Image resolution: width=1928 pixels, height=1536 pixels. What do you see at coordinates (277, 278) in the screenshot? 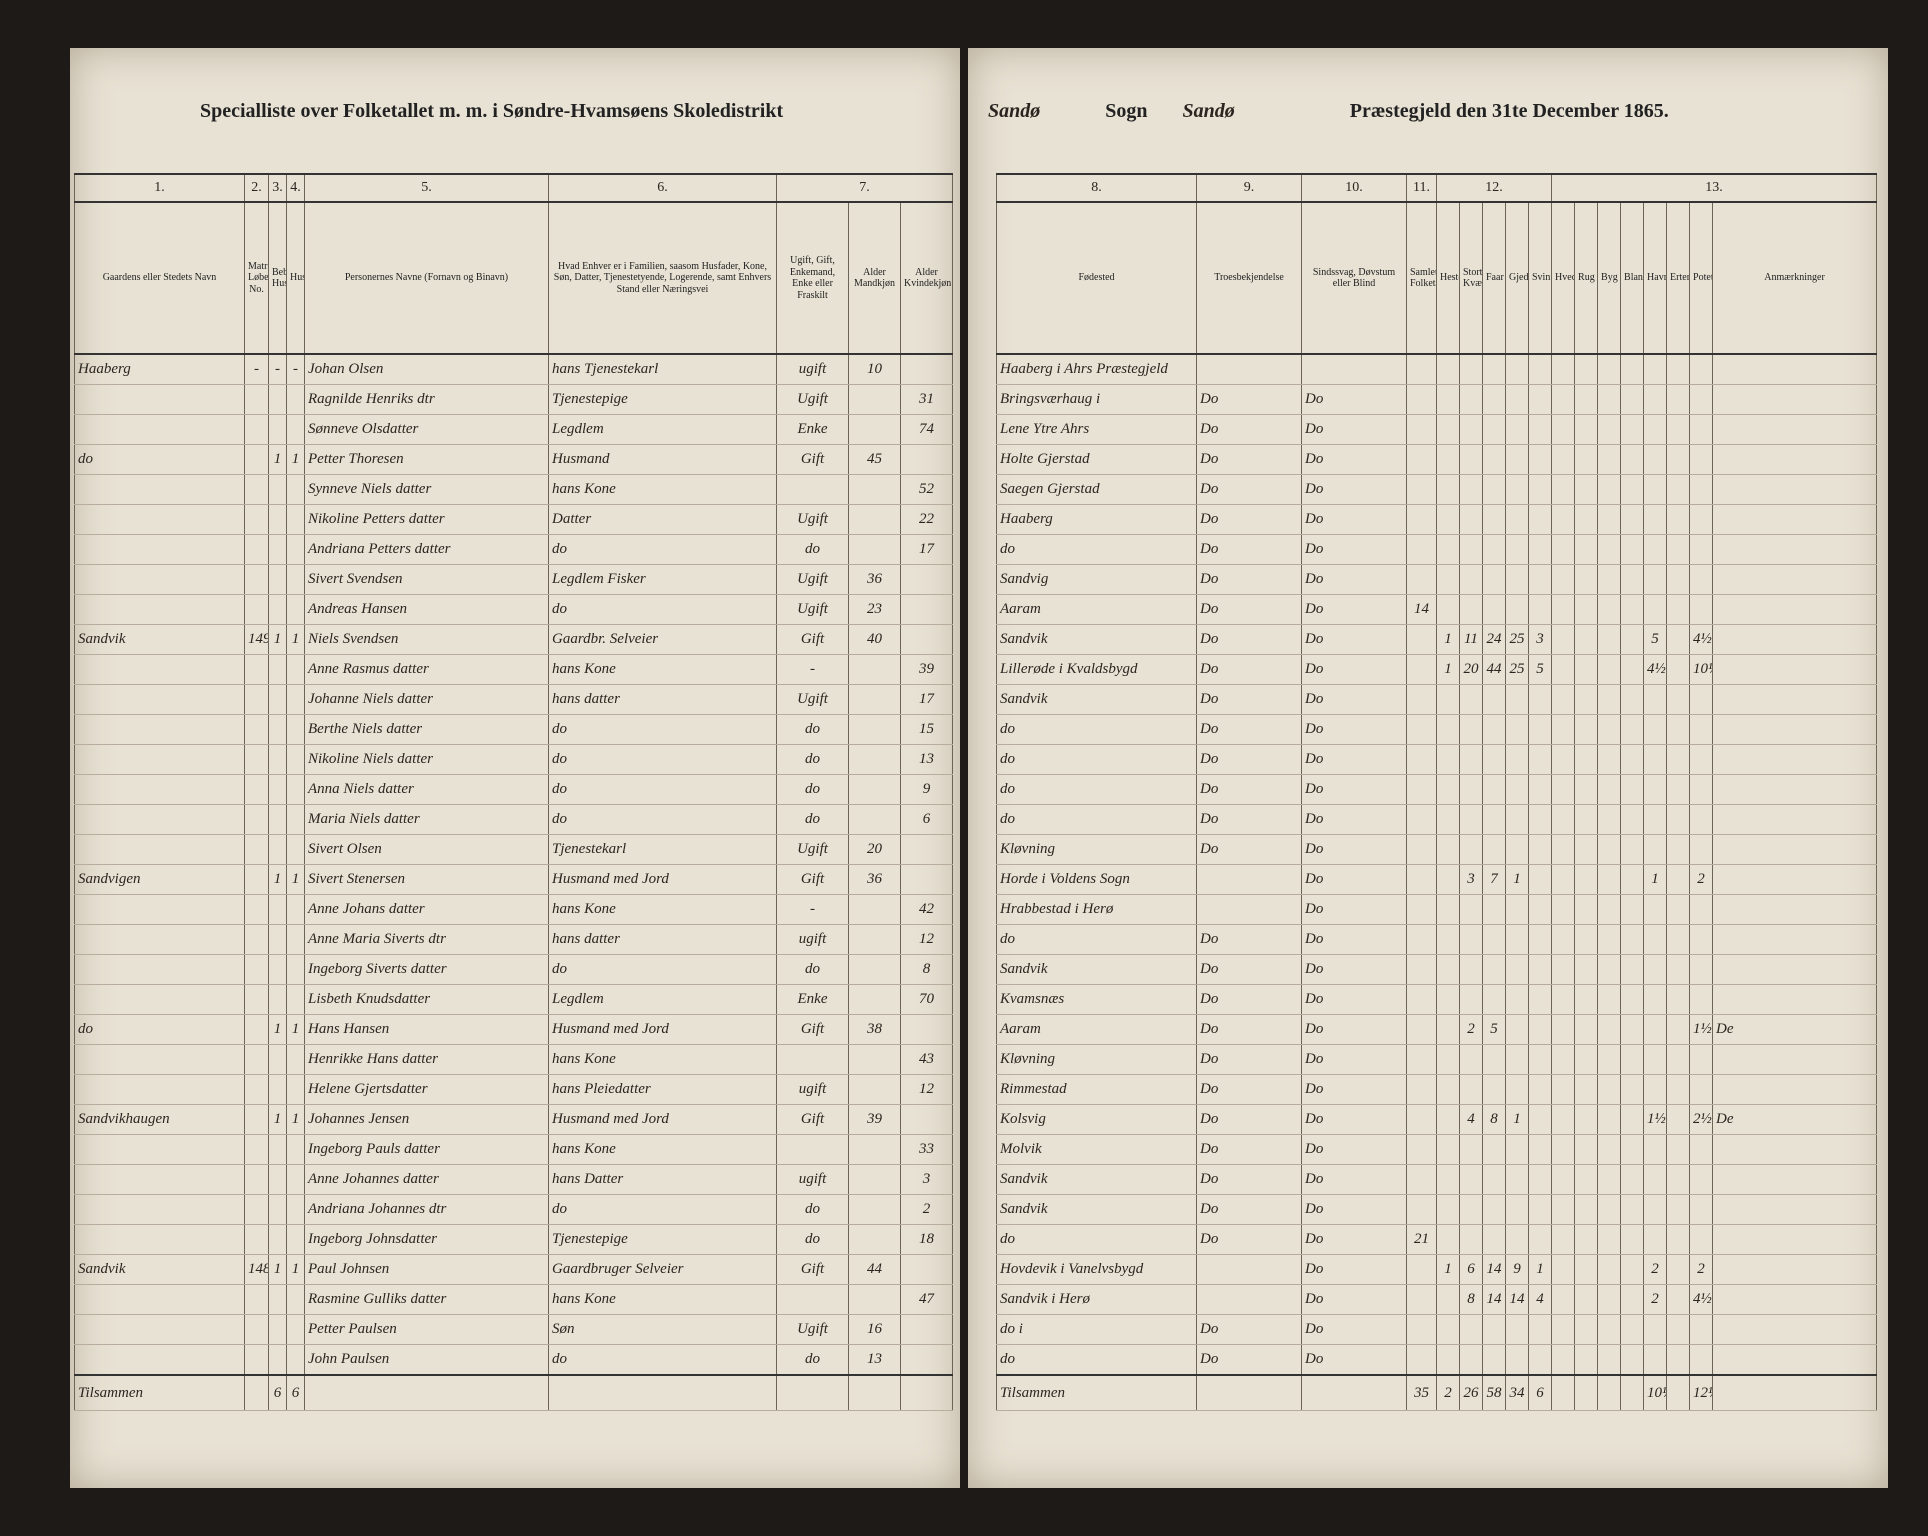
I see `column-heading: Beboede Huse` at bounding box center [277, 278].